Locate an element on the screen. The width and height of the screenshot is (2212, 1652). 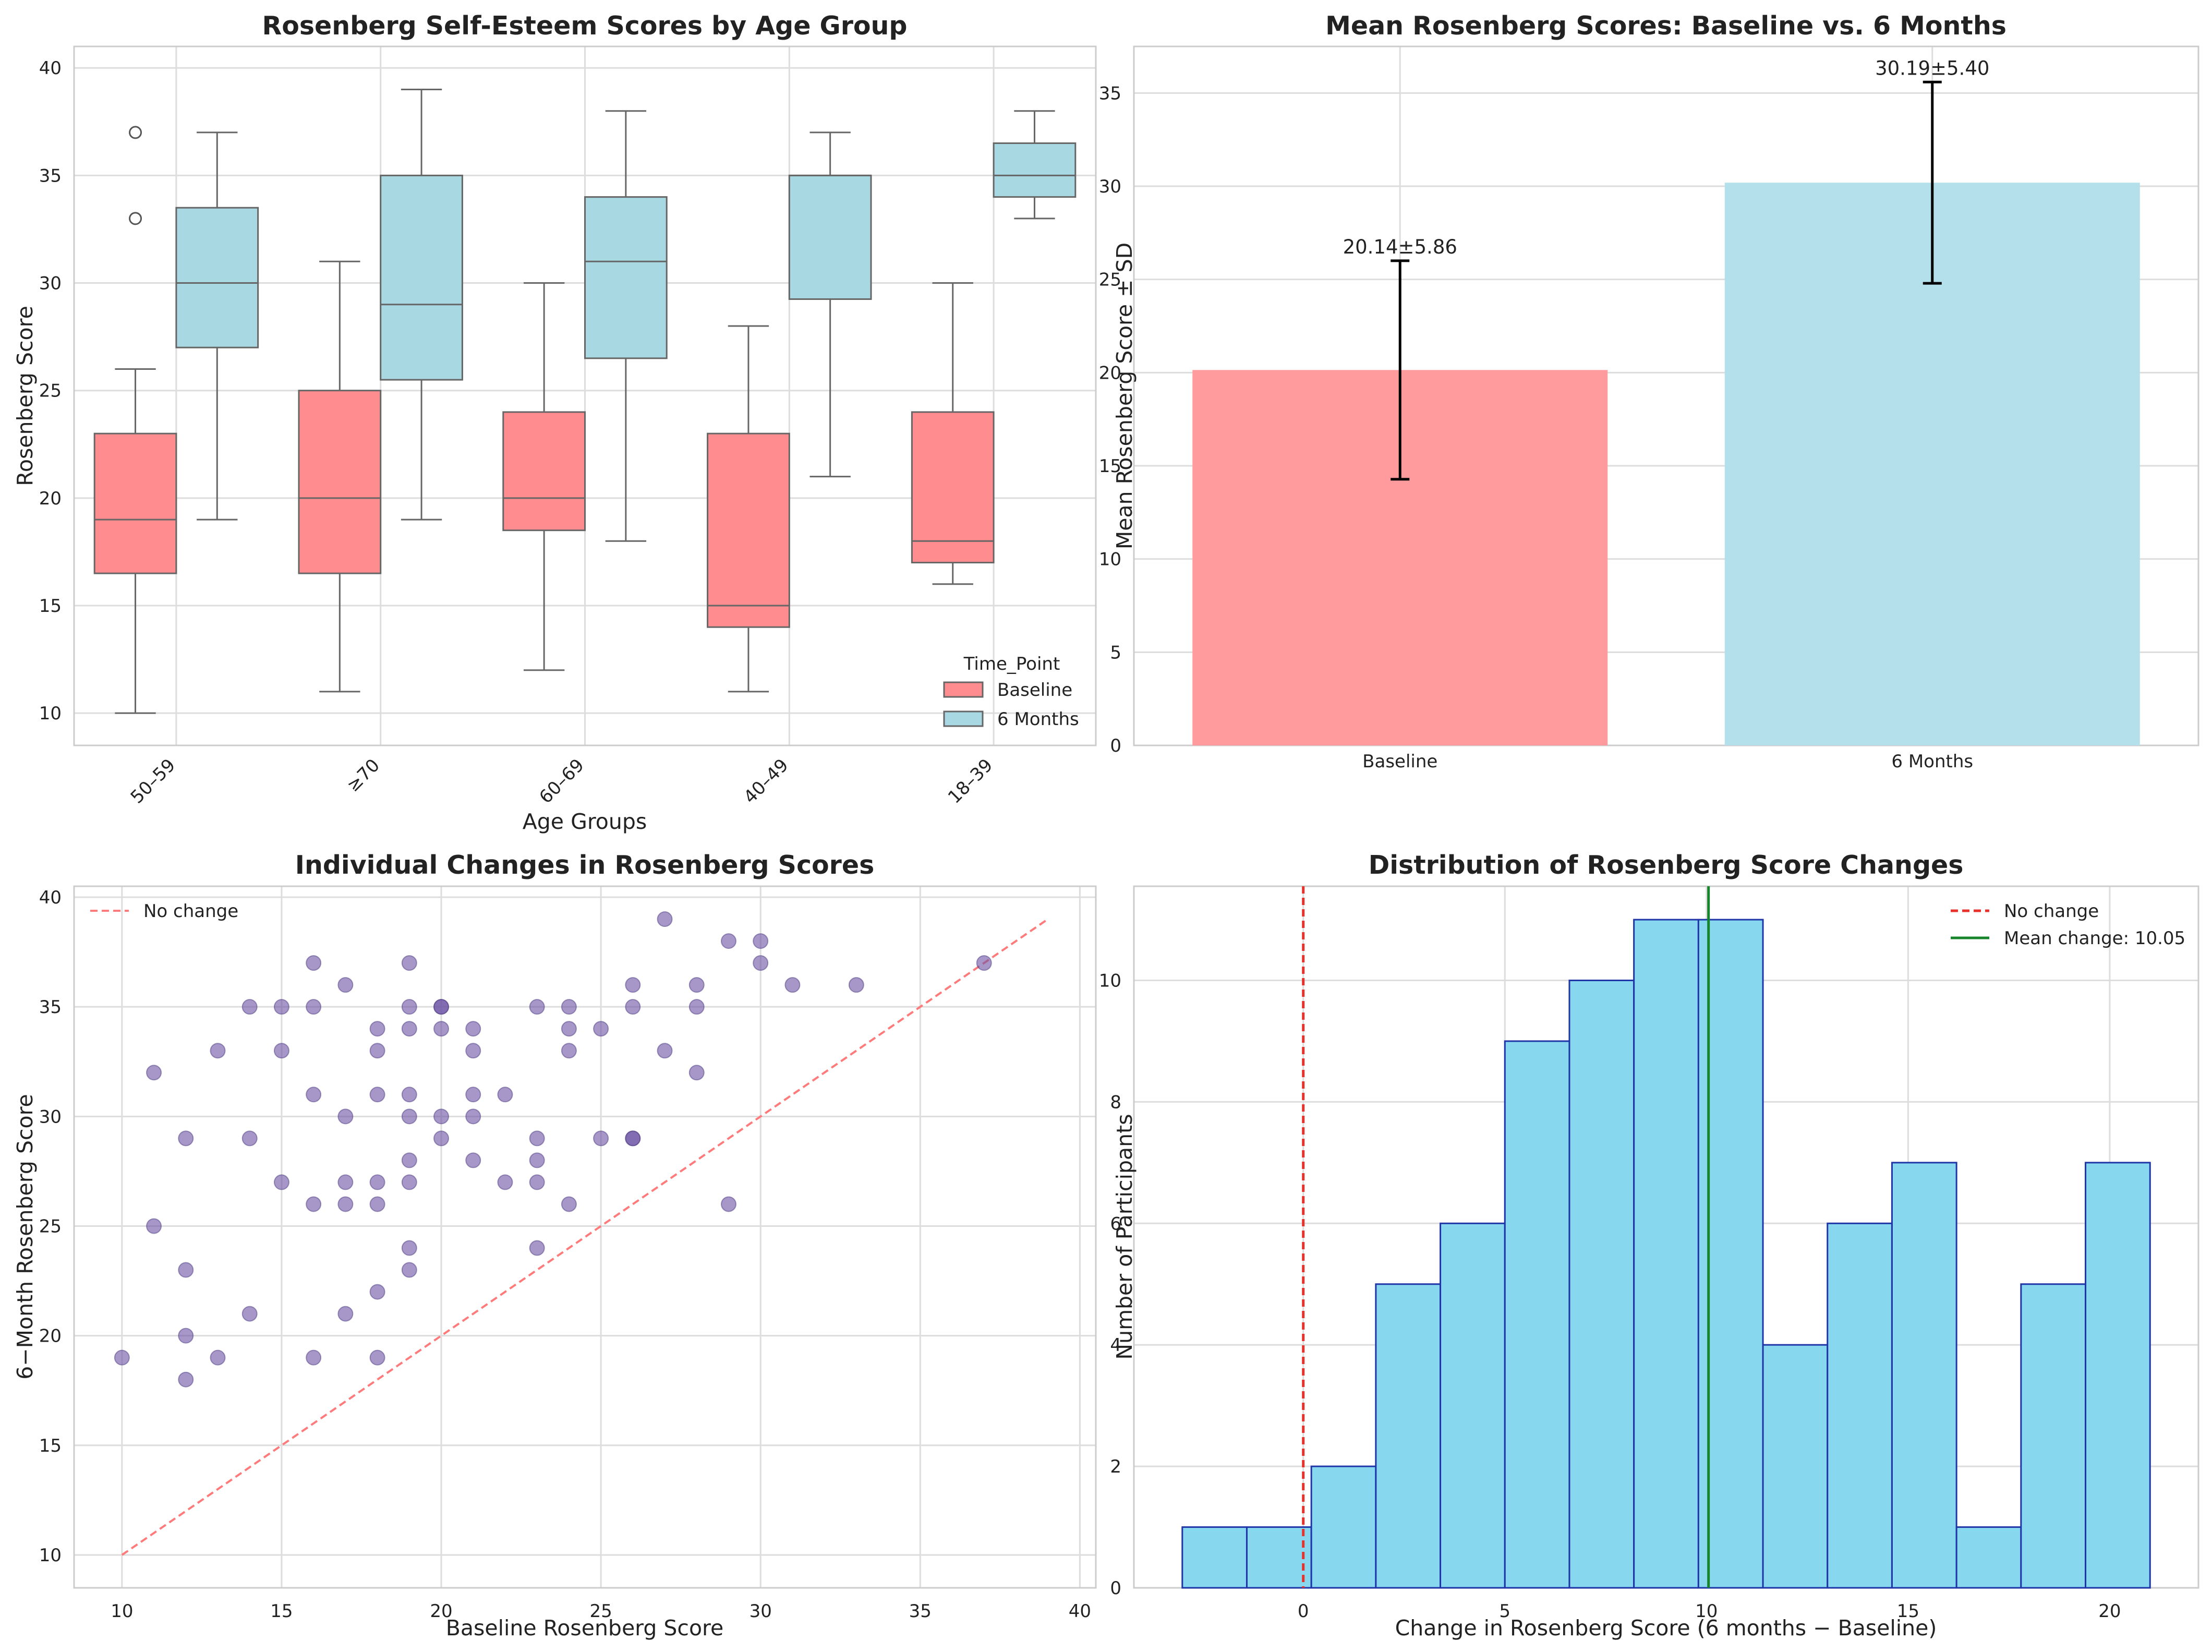
histogram-x-tick-label: 5 is located at coordinates (1504, 1611).